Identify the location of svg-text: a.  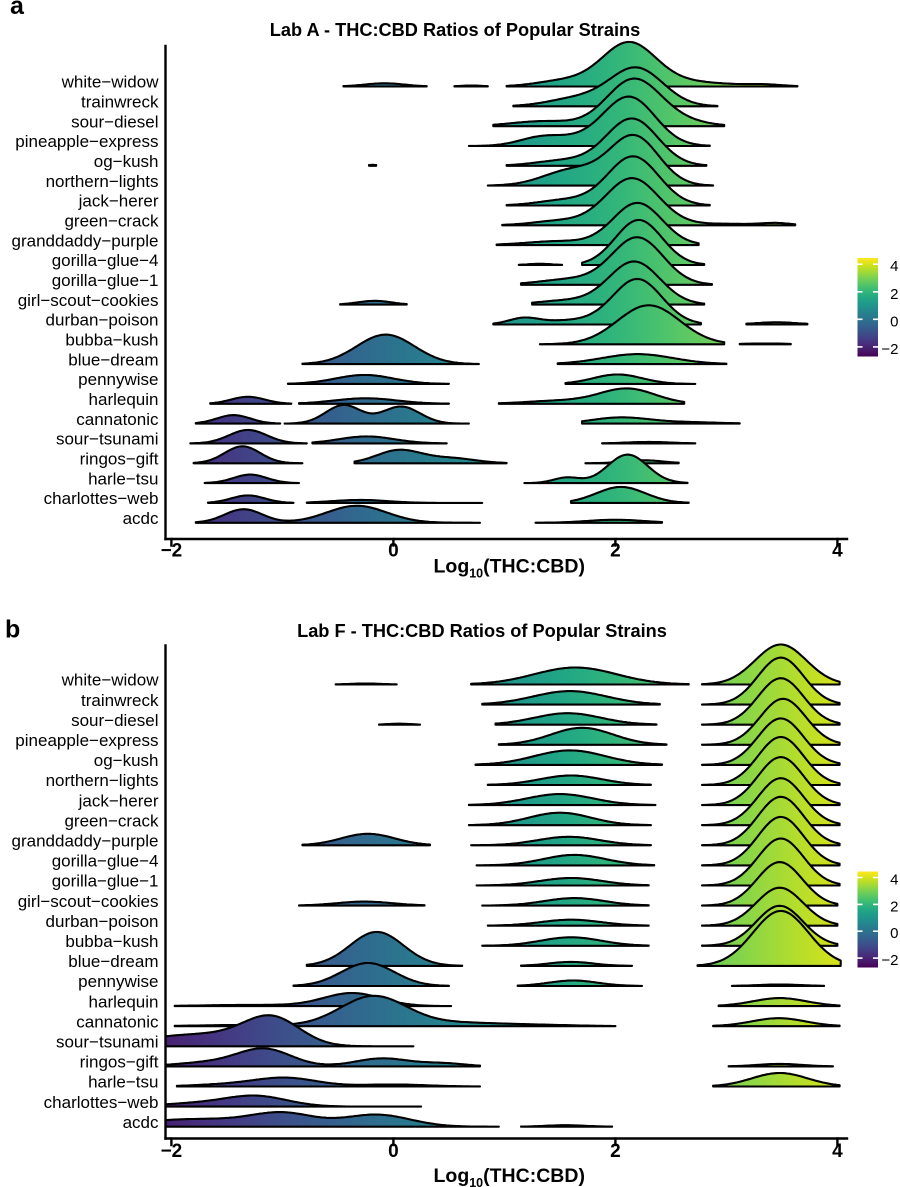
(17, 10).